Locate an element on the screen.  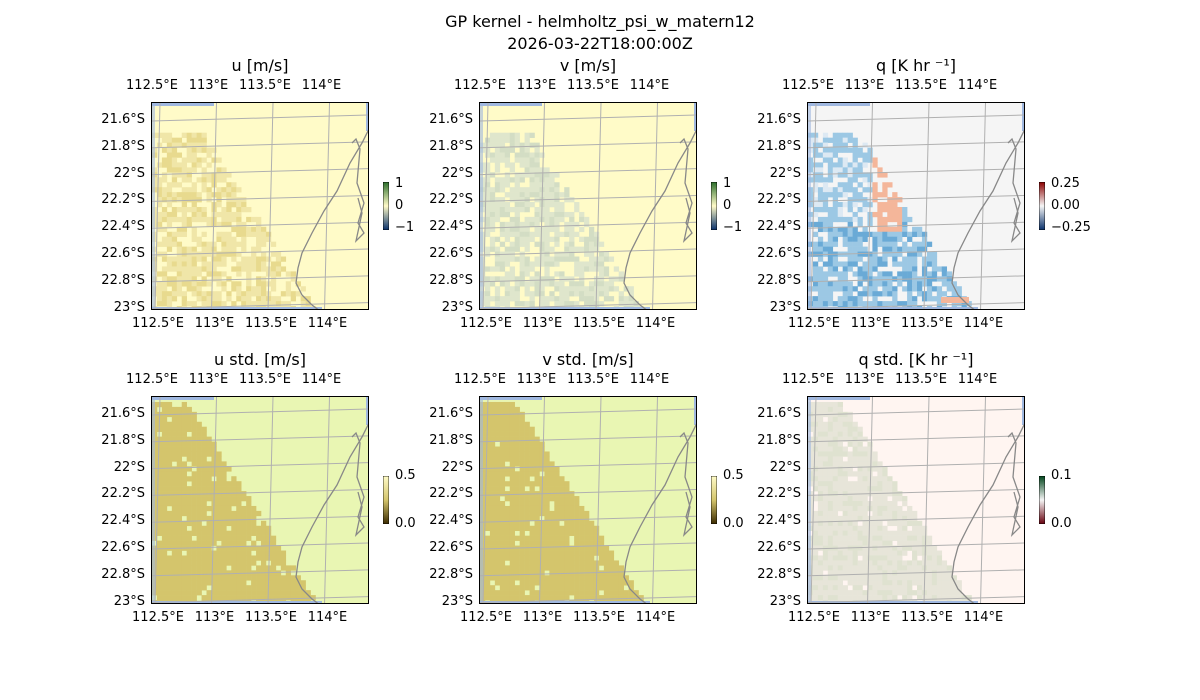
colorbar-tick-label: −1 is located at coordinates (405, 227).